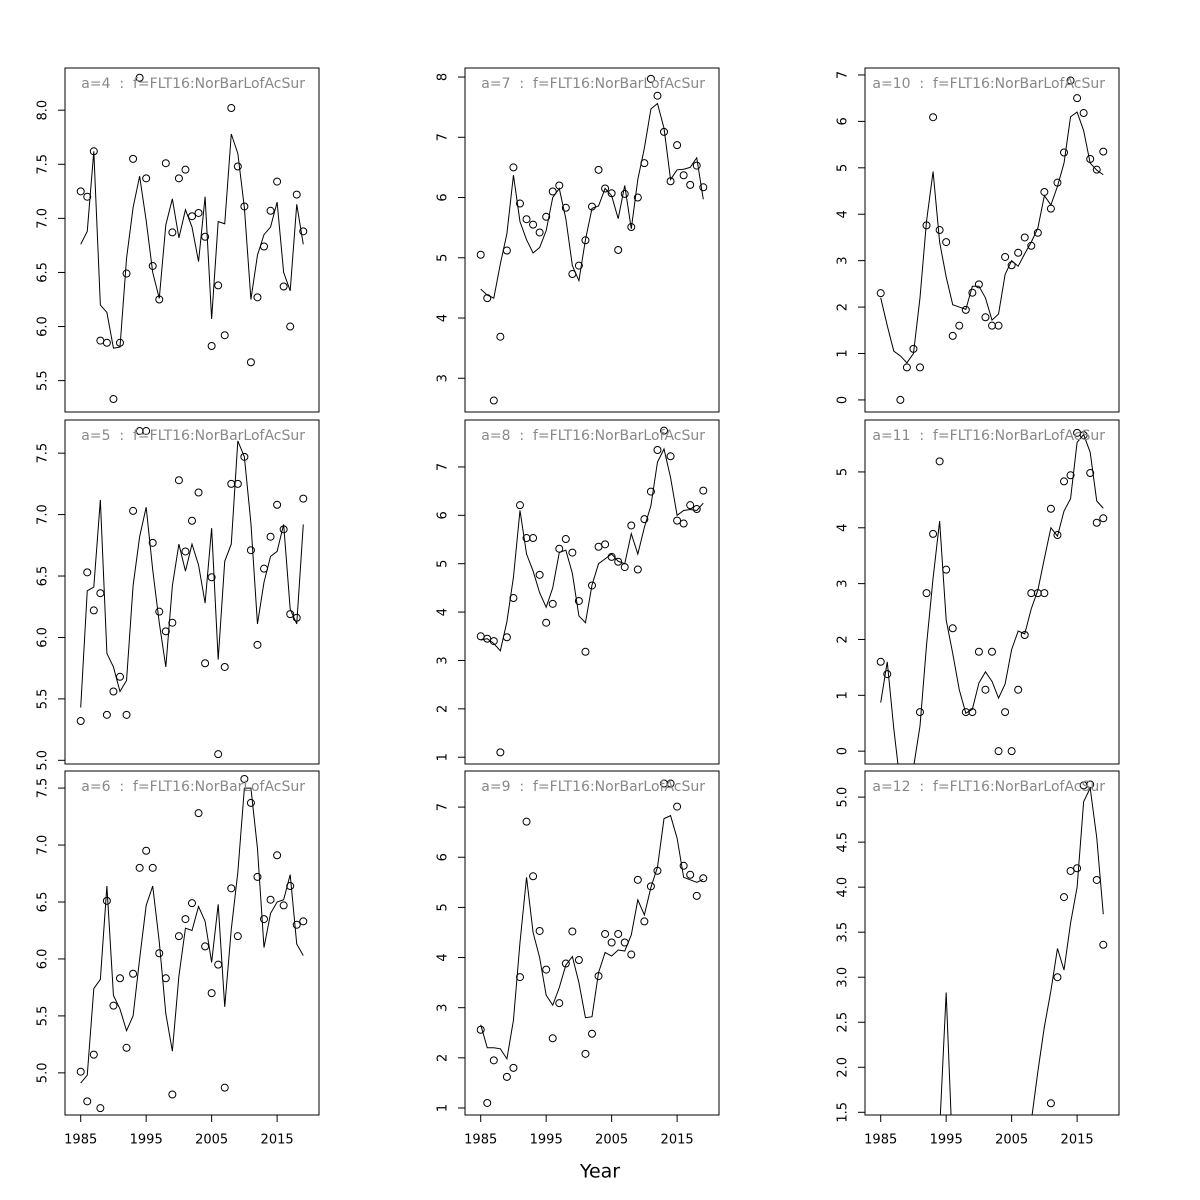  Describe the element at coordinates (43, 699) in the screenshot. I see `y-tick-label: 5.5` at that location.